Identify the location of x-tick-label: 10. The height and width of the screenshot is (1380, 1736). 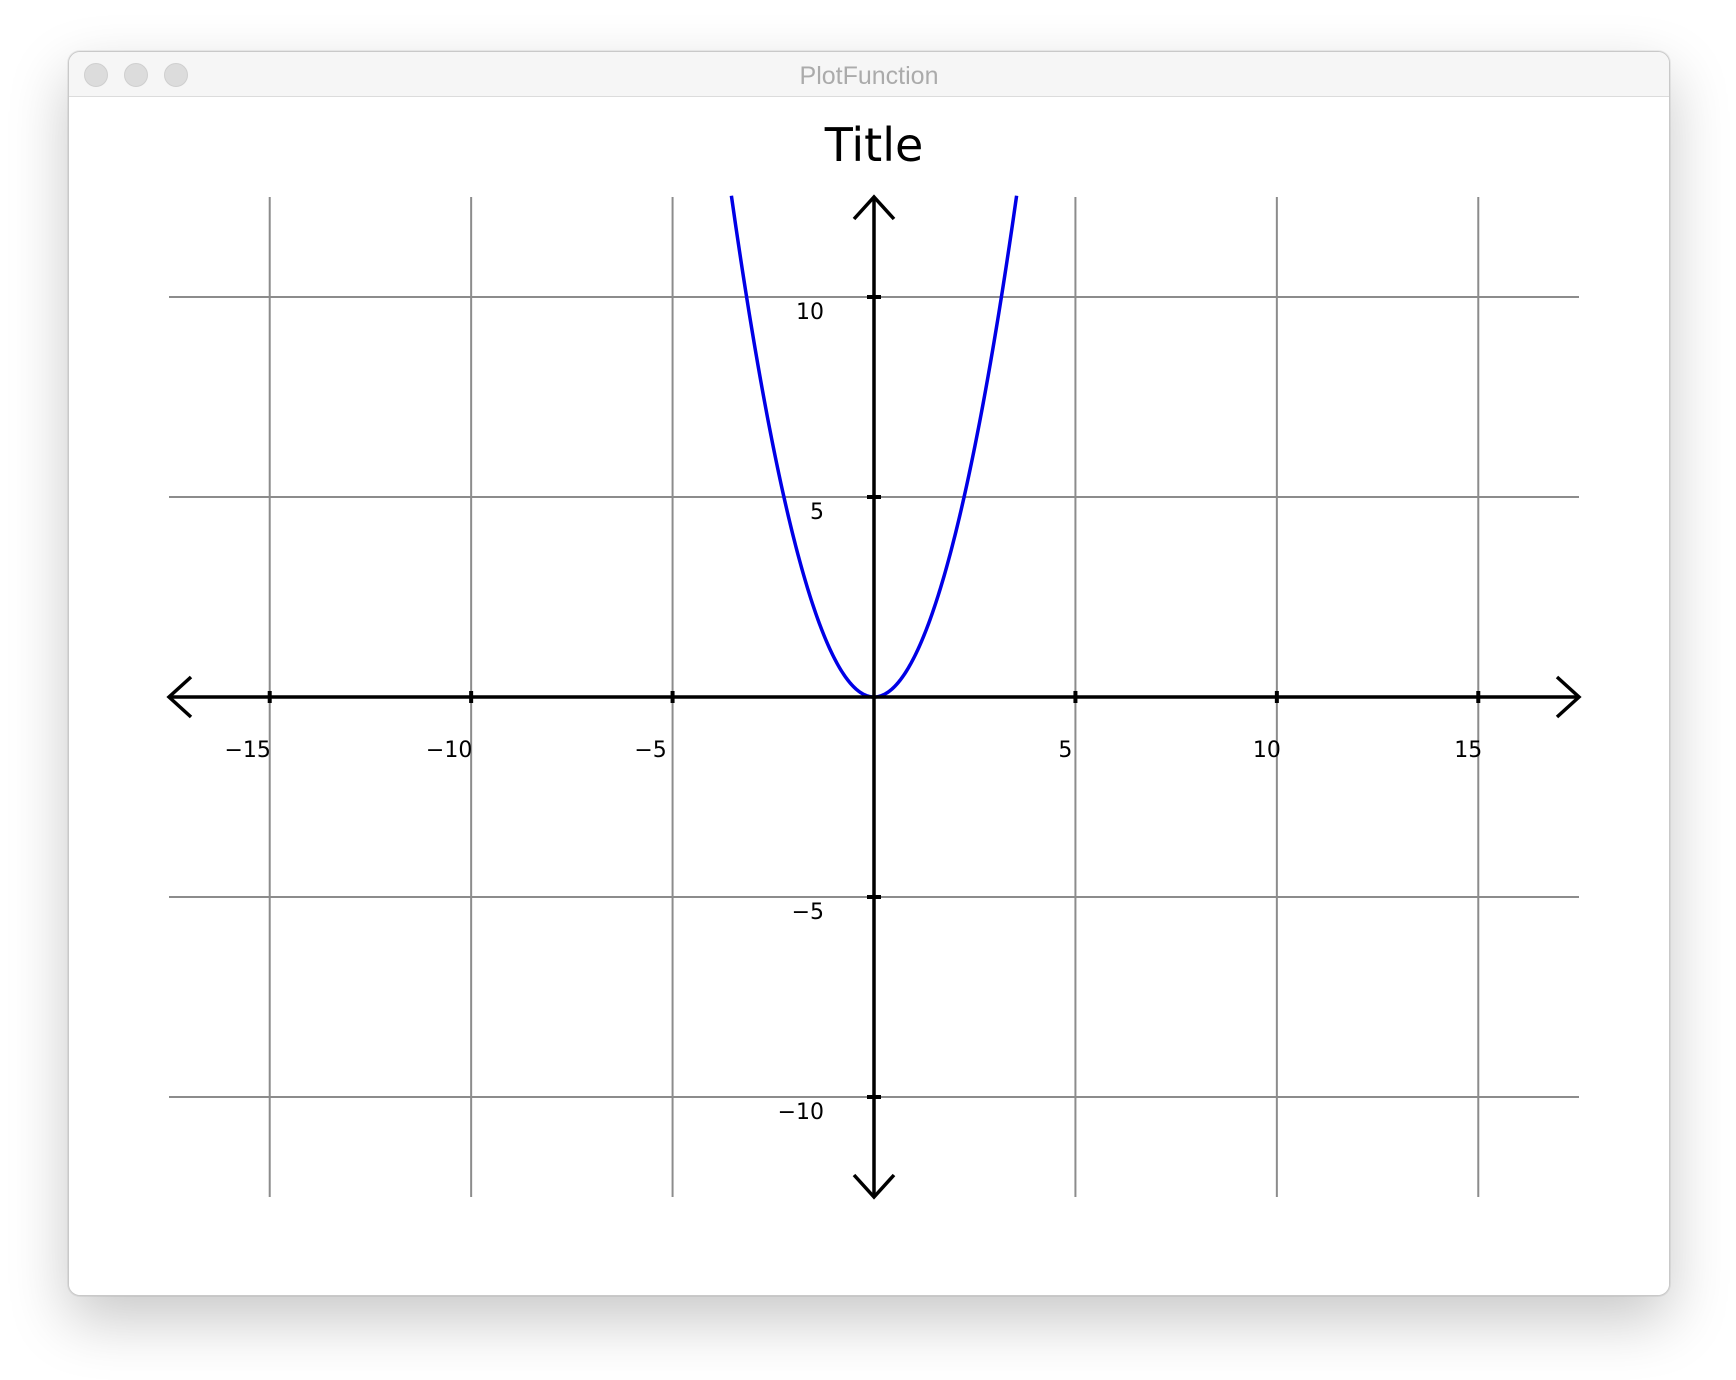
(1267, 750).